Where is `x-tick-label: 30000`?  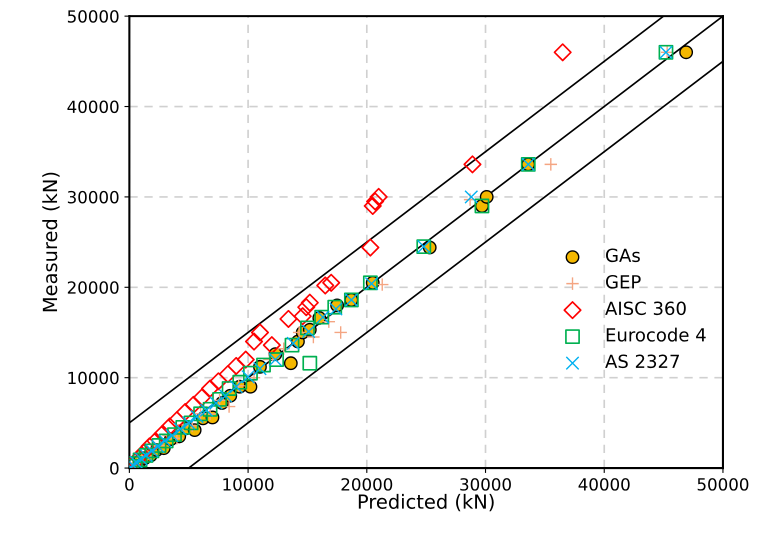
x-tick-label: 30000 is located at coordinates (485, 484).